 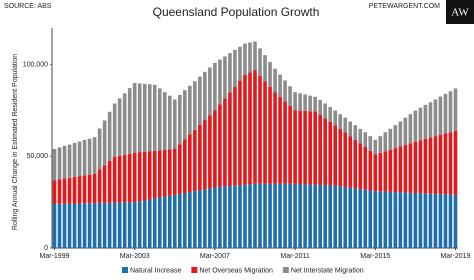 I want to click on x-tick-label: Mar-2019, so click(x=456, y=256).